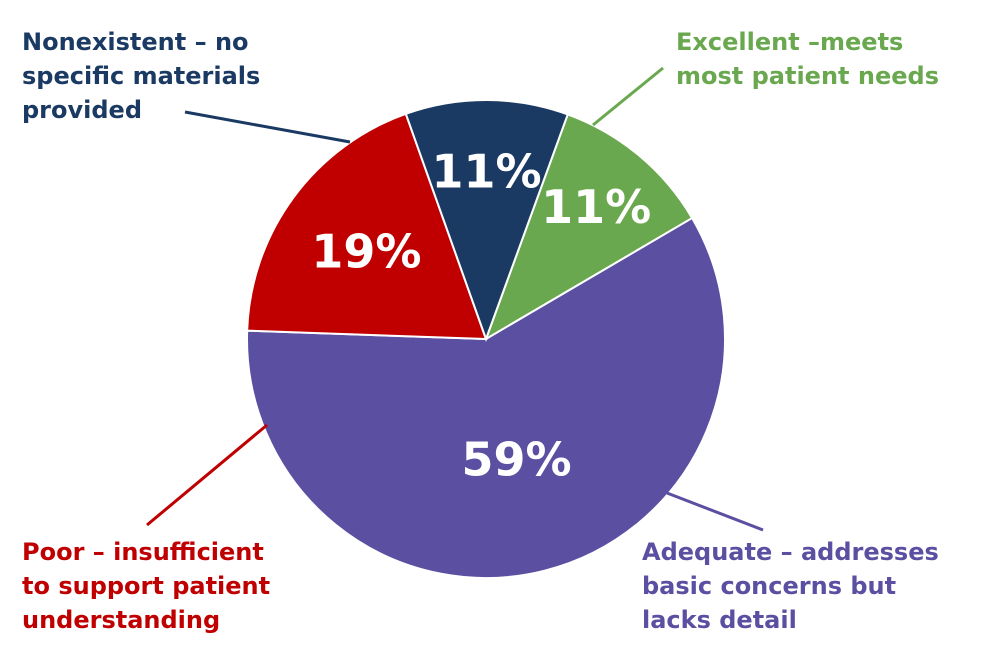 The width and height of the screenshot is (987, 663). I want to click on leader-line-poor, so click(207, 475).